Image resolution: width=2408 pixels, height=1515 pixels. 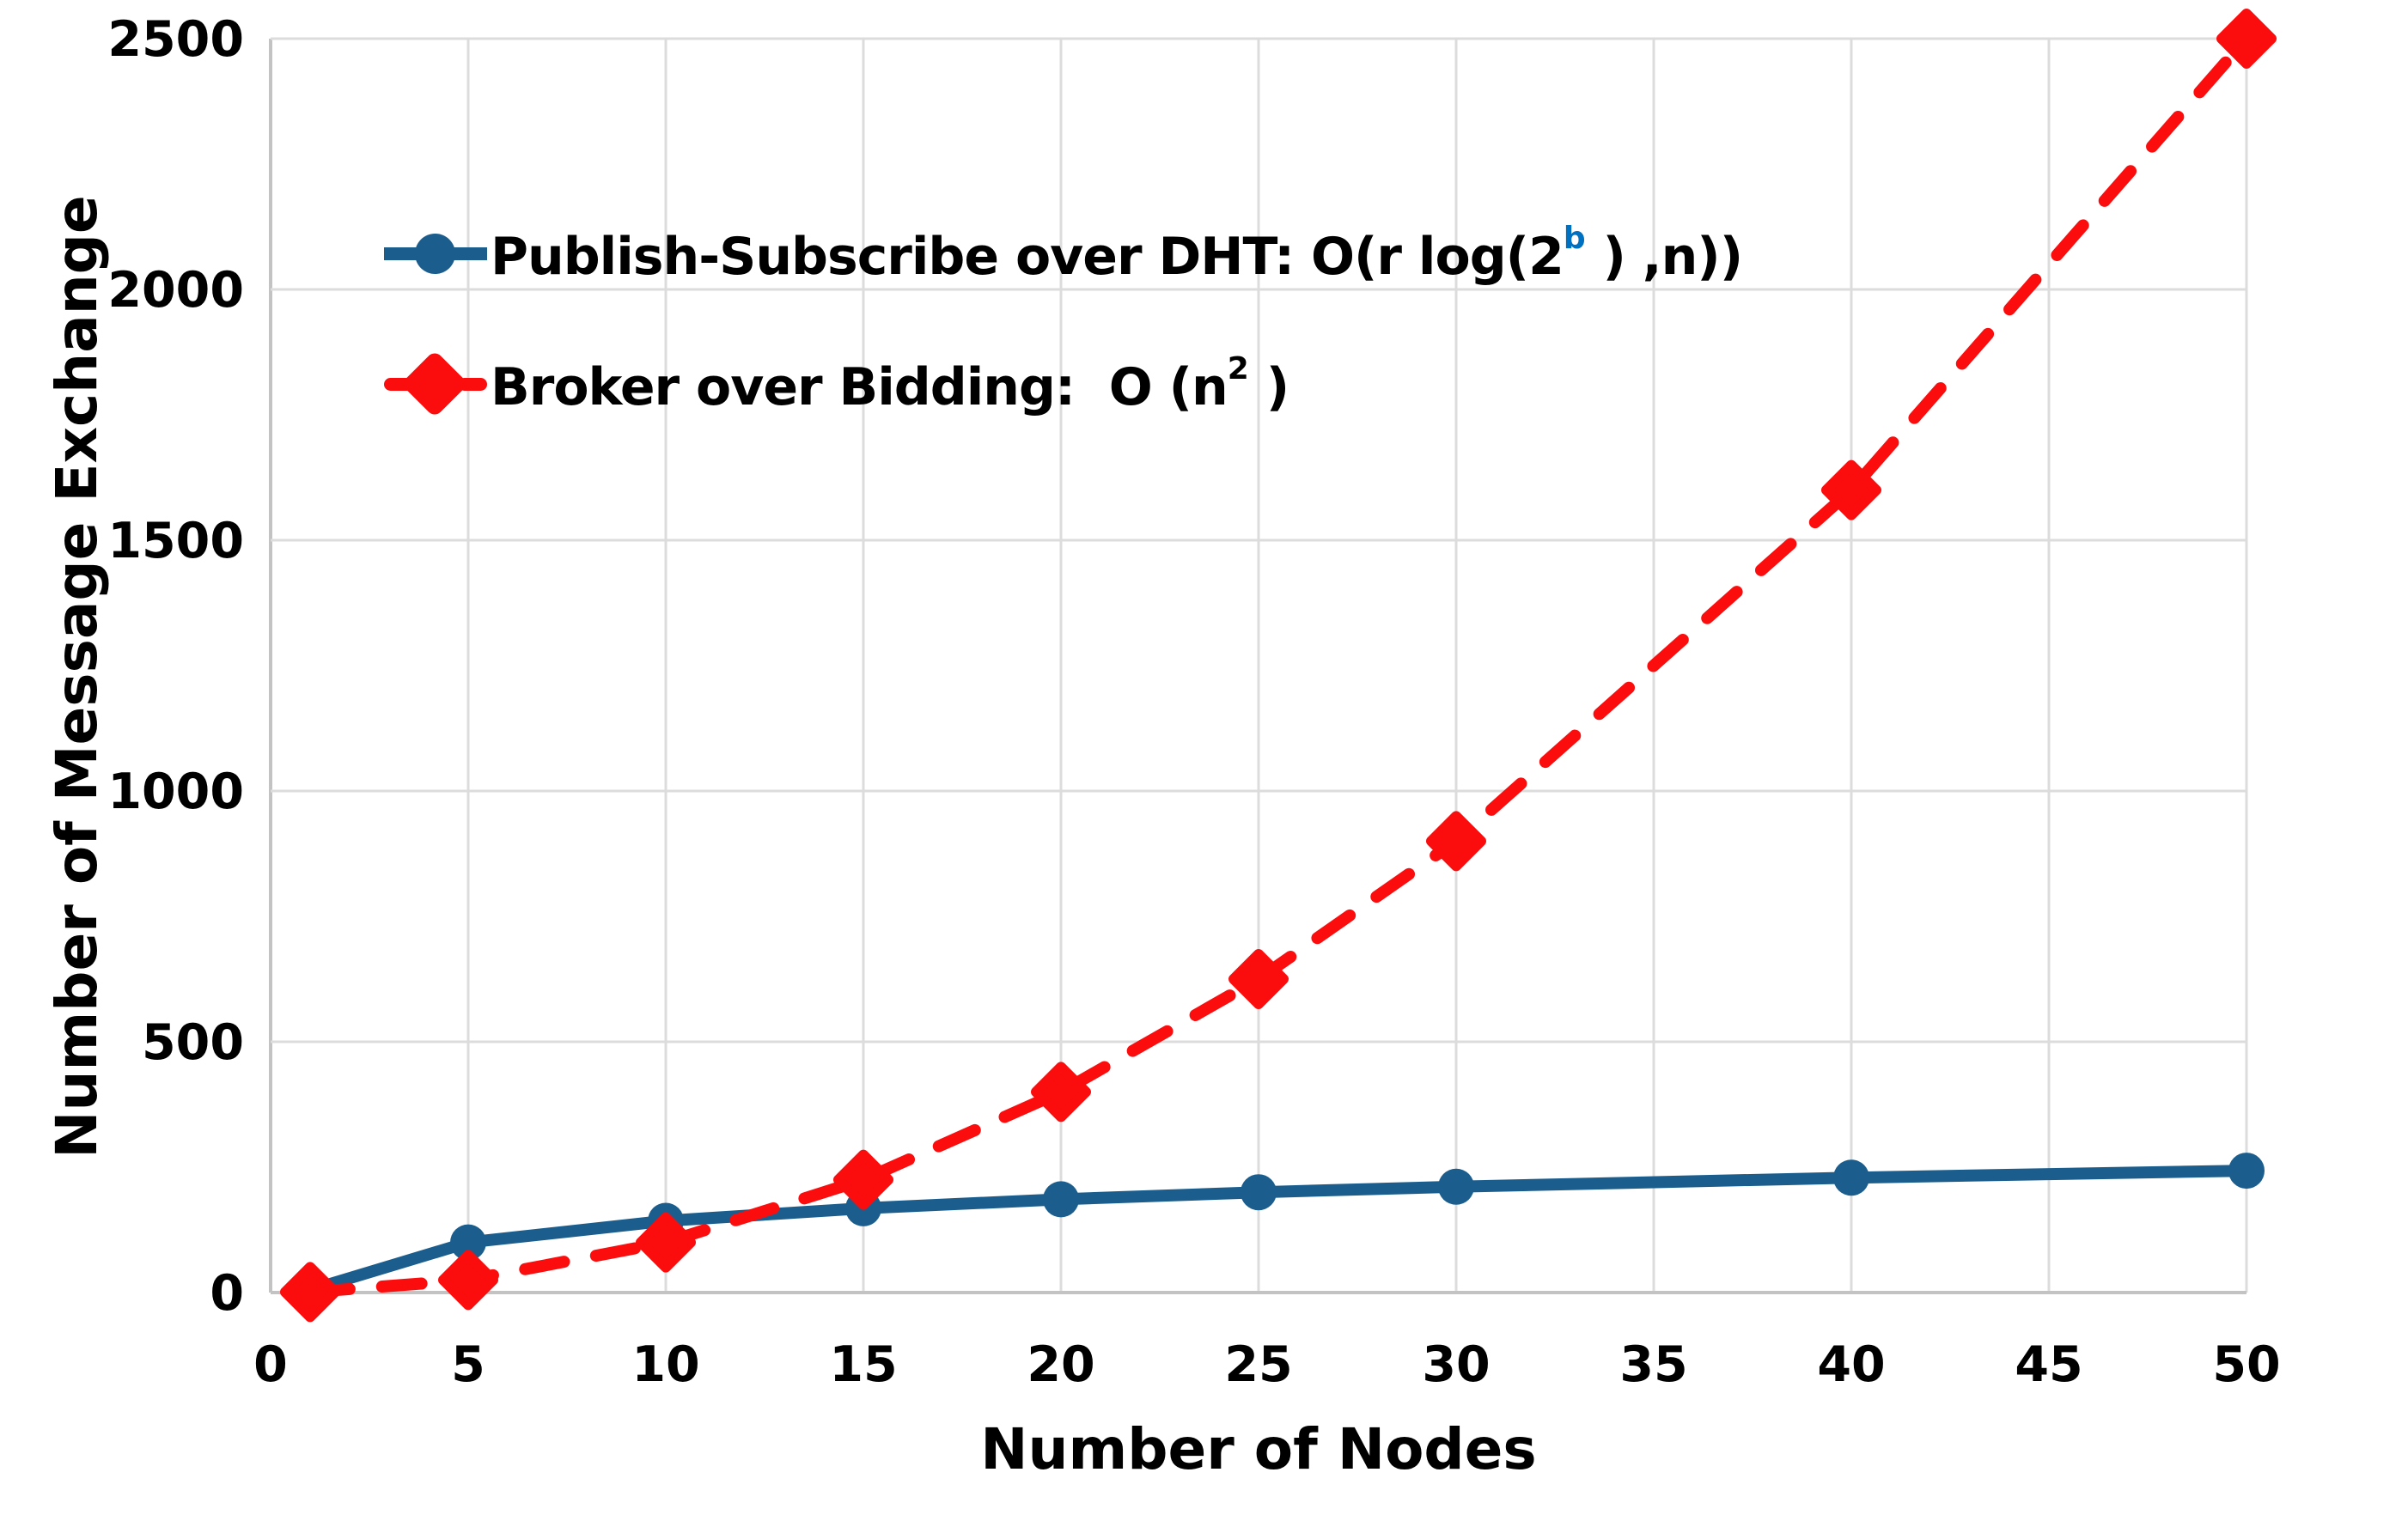 What do you see at coordinates (193, 1042) in the screenshot?
I see `y-tick-label: 500` at bounding box center [193, 1042].